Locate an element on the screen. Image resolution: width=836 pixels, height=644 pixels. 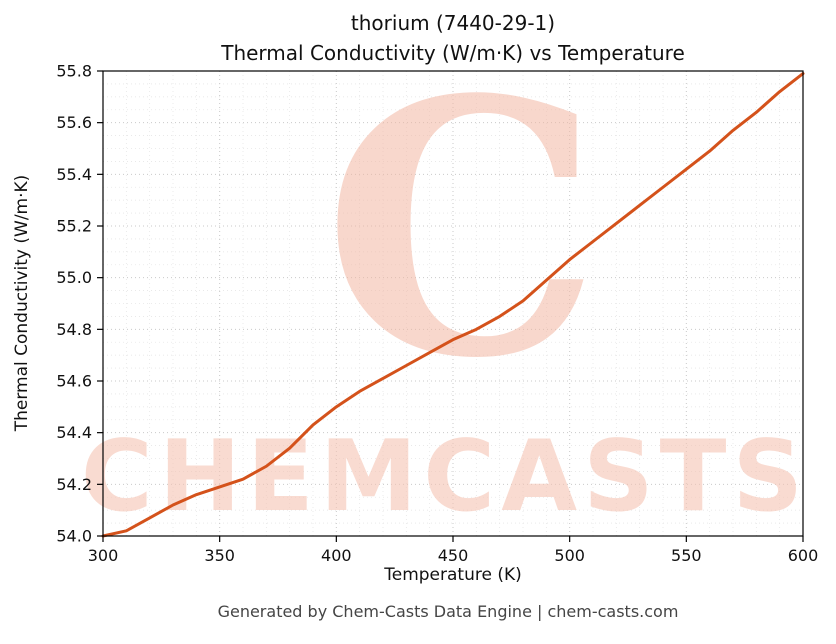
x-tick-label: 600 is located at coordinates (803, 555).